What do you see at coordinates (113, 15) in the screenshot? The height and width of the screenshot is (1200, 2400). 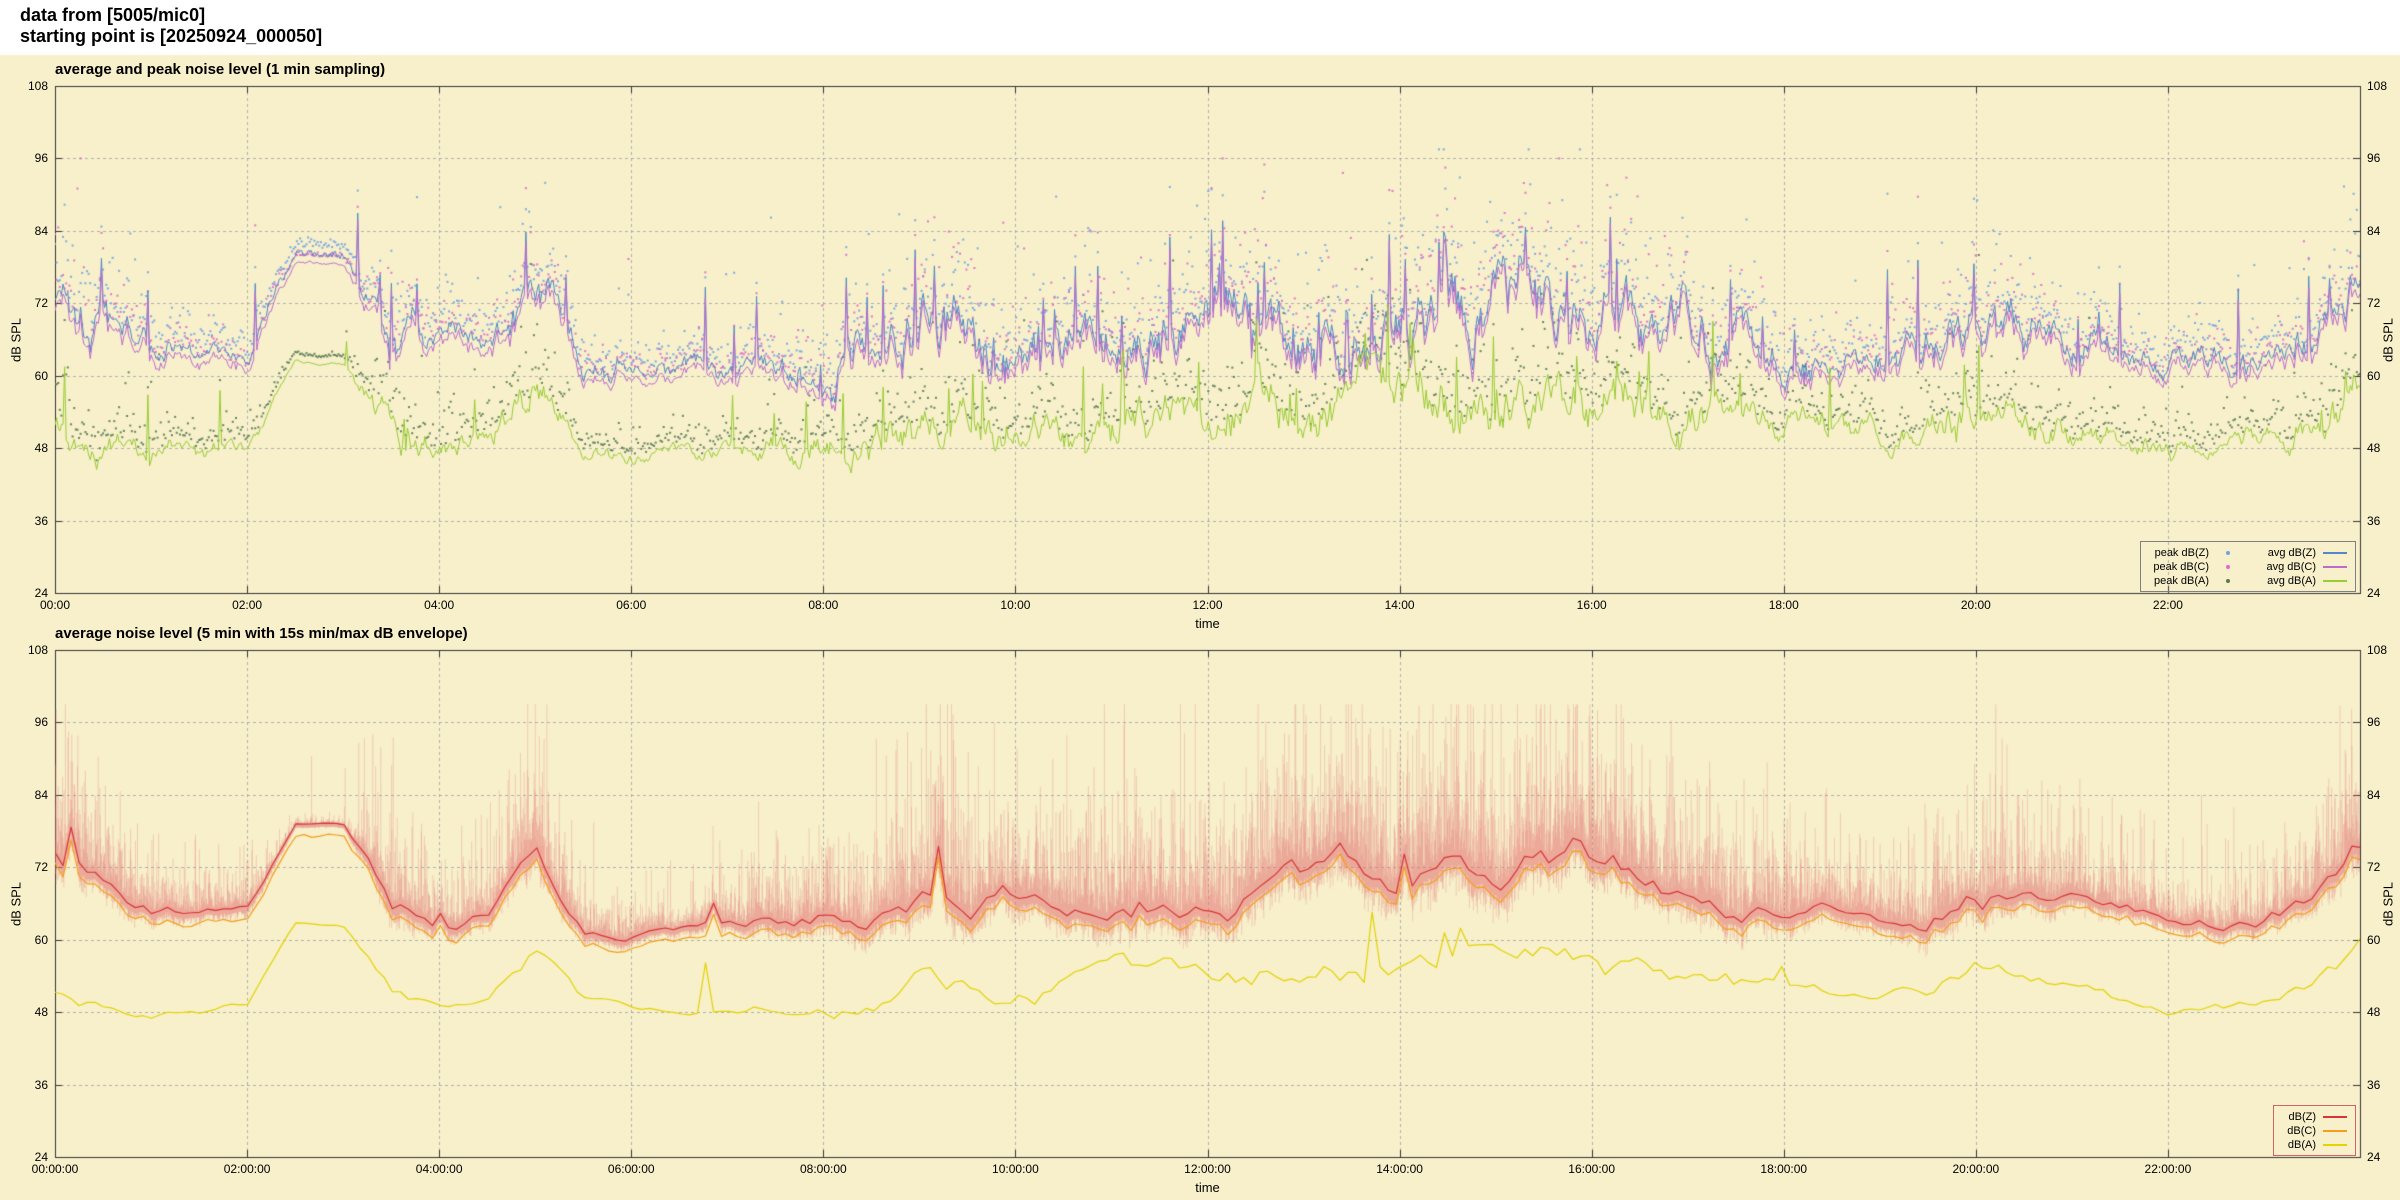 I see `header-line-1: data from [5005/mic0]` at bounding box center [113, 15].